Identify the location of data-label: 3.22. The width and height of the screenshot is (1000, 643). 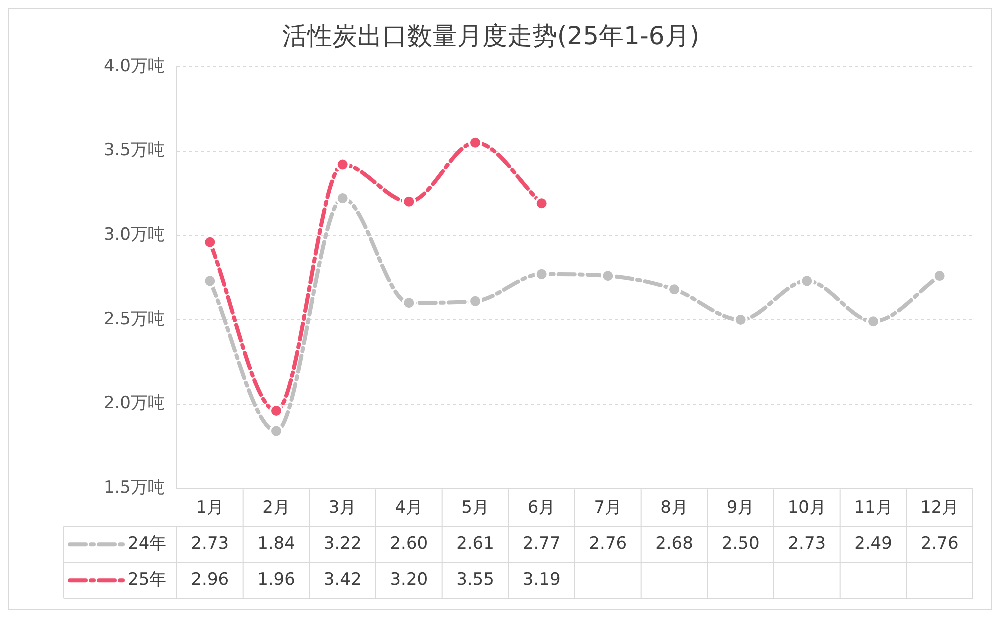
(343, 544).